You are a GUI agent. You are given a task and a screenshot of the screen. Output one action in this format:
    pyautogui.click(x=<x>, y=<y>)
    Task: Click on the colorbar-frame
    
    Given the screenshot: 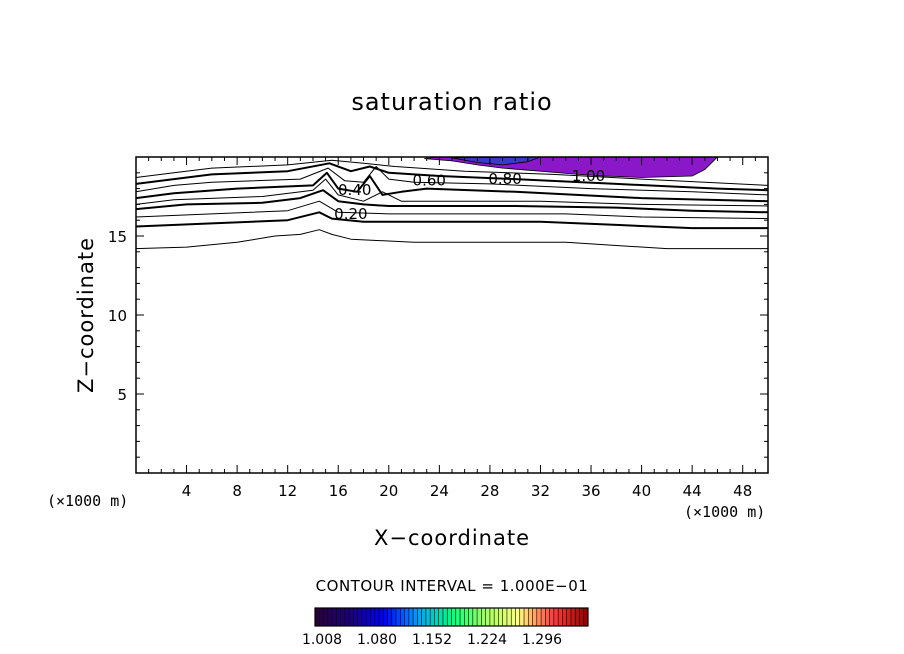 What is the action you would take?
    pyautogui.click(x=451, y=617)
    